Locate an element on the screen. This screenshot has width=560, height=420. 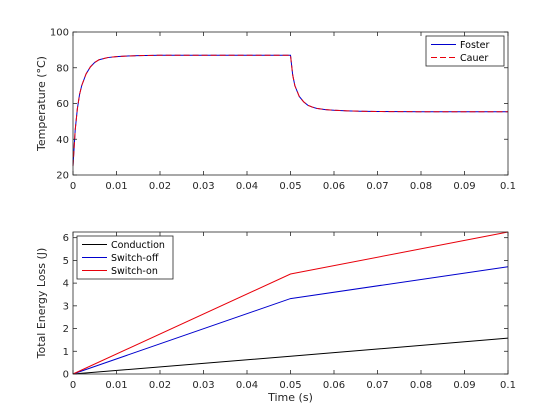
series-line-conduction is located at coordinates (290, 356).